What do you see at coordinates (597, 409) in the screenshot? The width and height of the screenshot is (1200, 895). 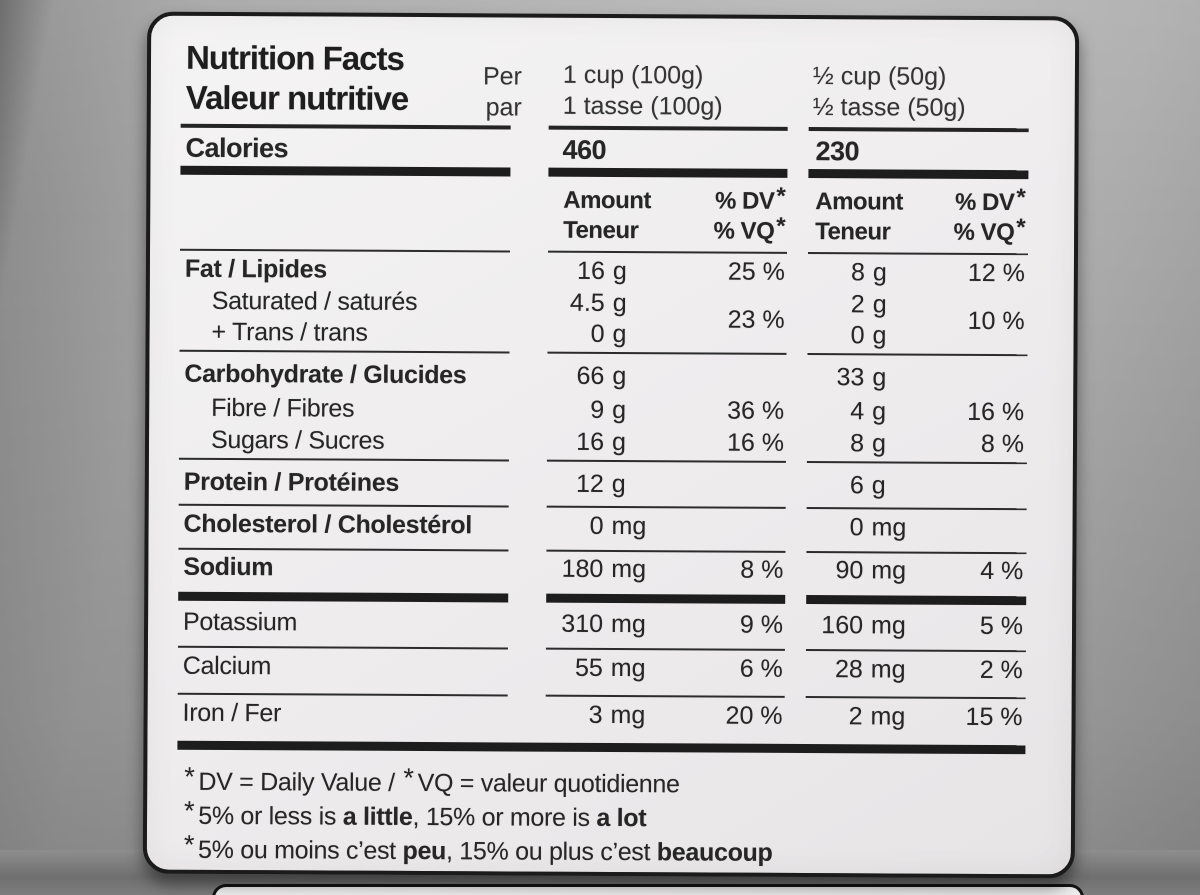 I see `row-fibre-amount1: 9` at bounding box center [597, 409].